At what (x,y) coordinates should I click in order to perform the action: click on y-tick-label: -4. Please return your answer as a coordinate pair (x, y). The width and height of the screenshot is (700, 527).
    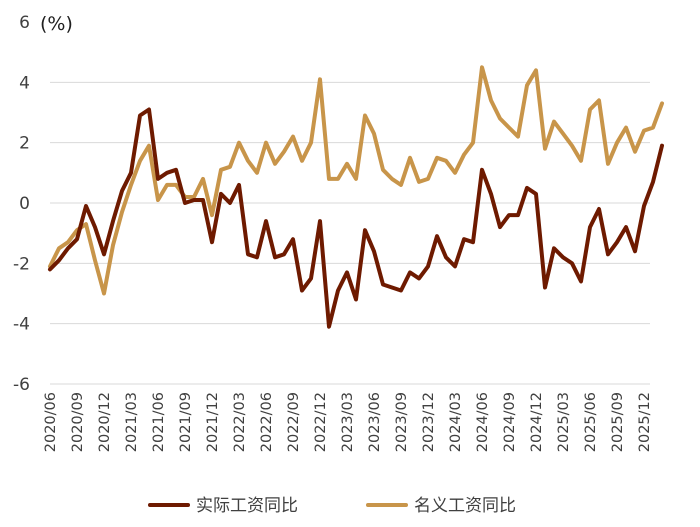
    Looking at the image, I should click on (21, 325).